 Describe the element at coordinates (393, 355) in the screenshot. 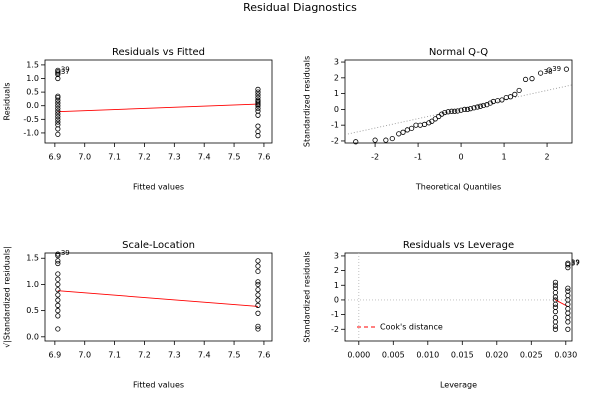

I see `x-tick-label: 0.005` at that location.